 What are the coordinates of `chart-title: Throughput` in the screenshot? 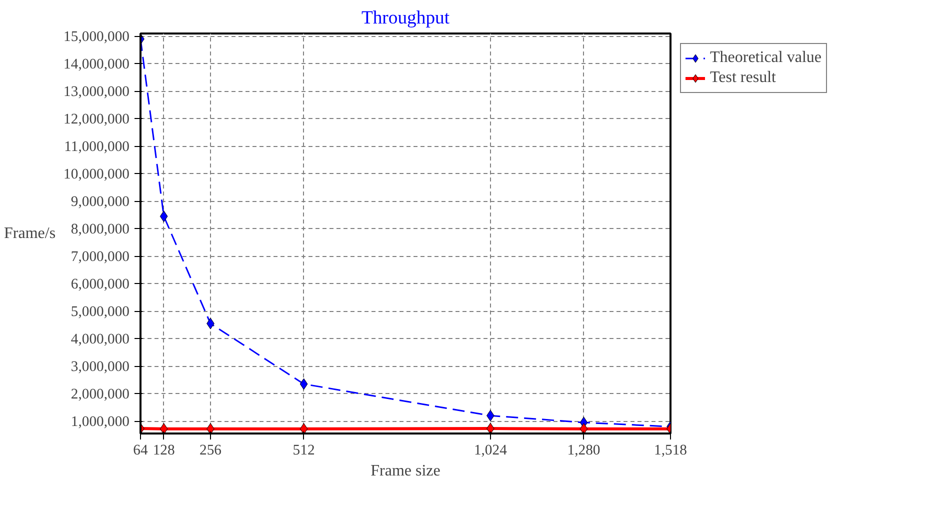 It's located at (405, 18).